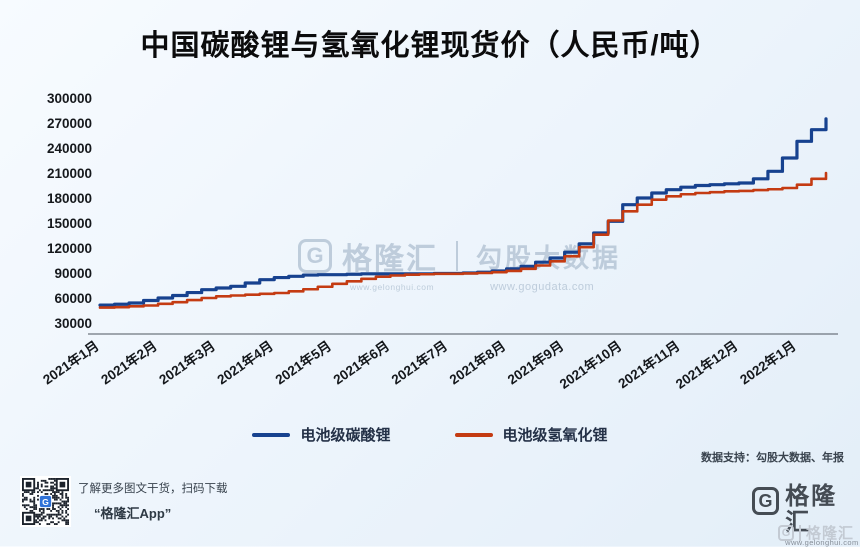  I want to click on y-axis-tick-label: 120000, so click(69, 248).